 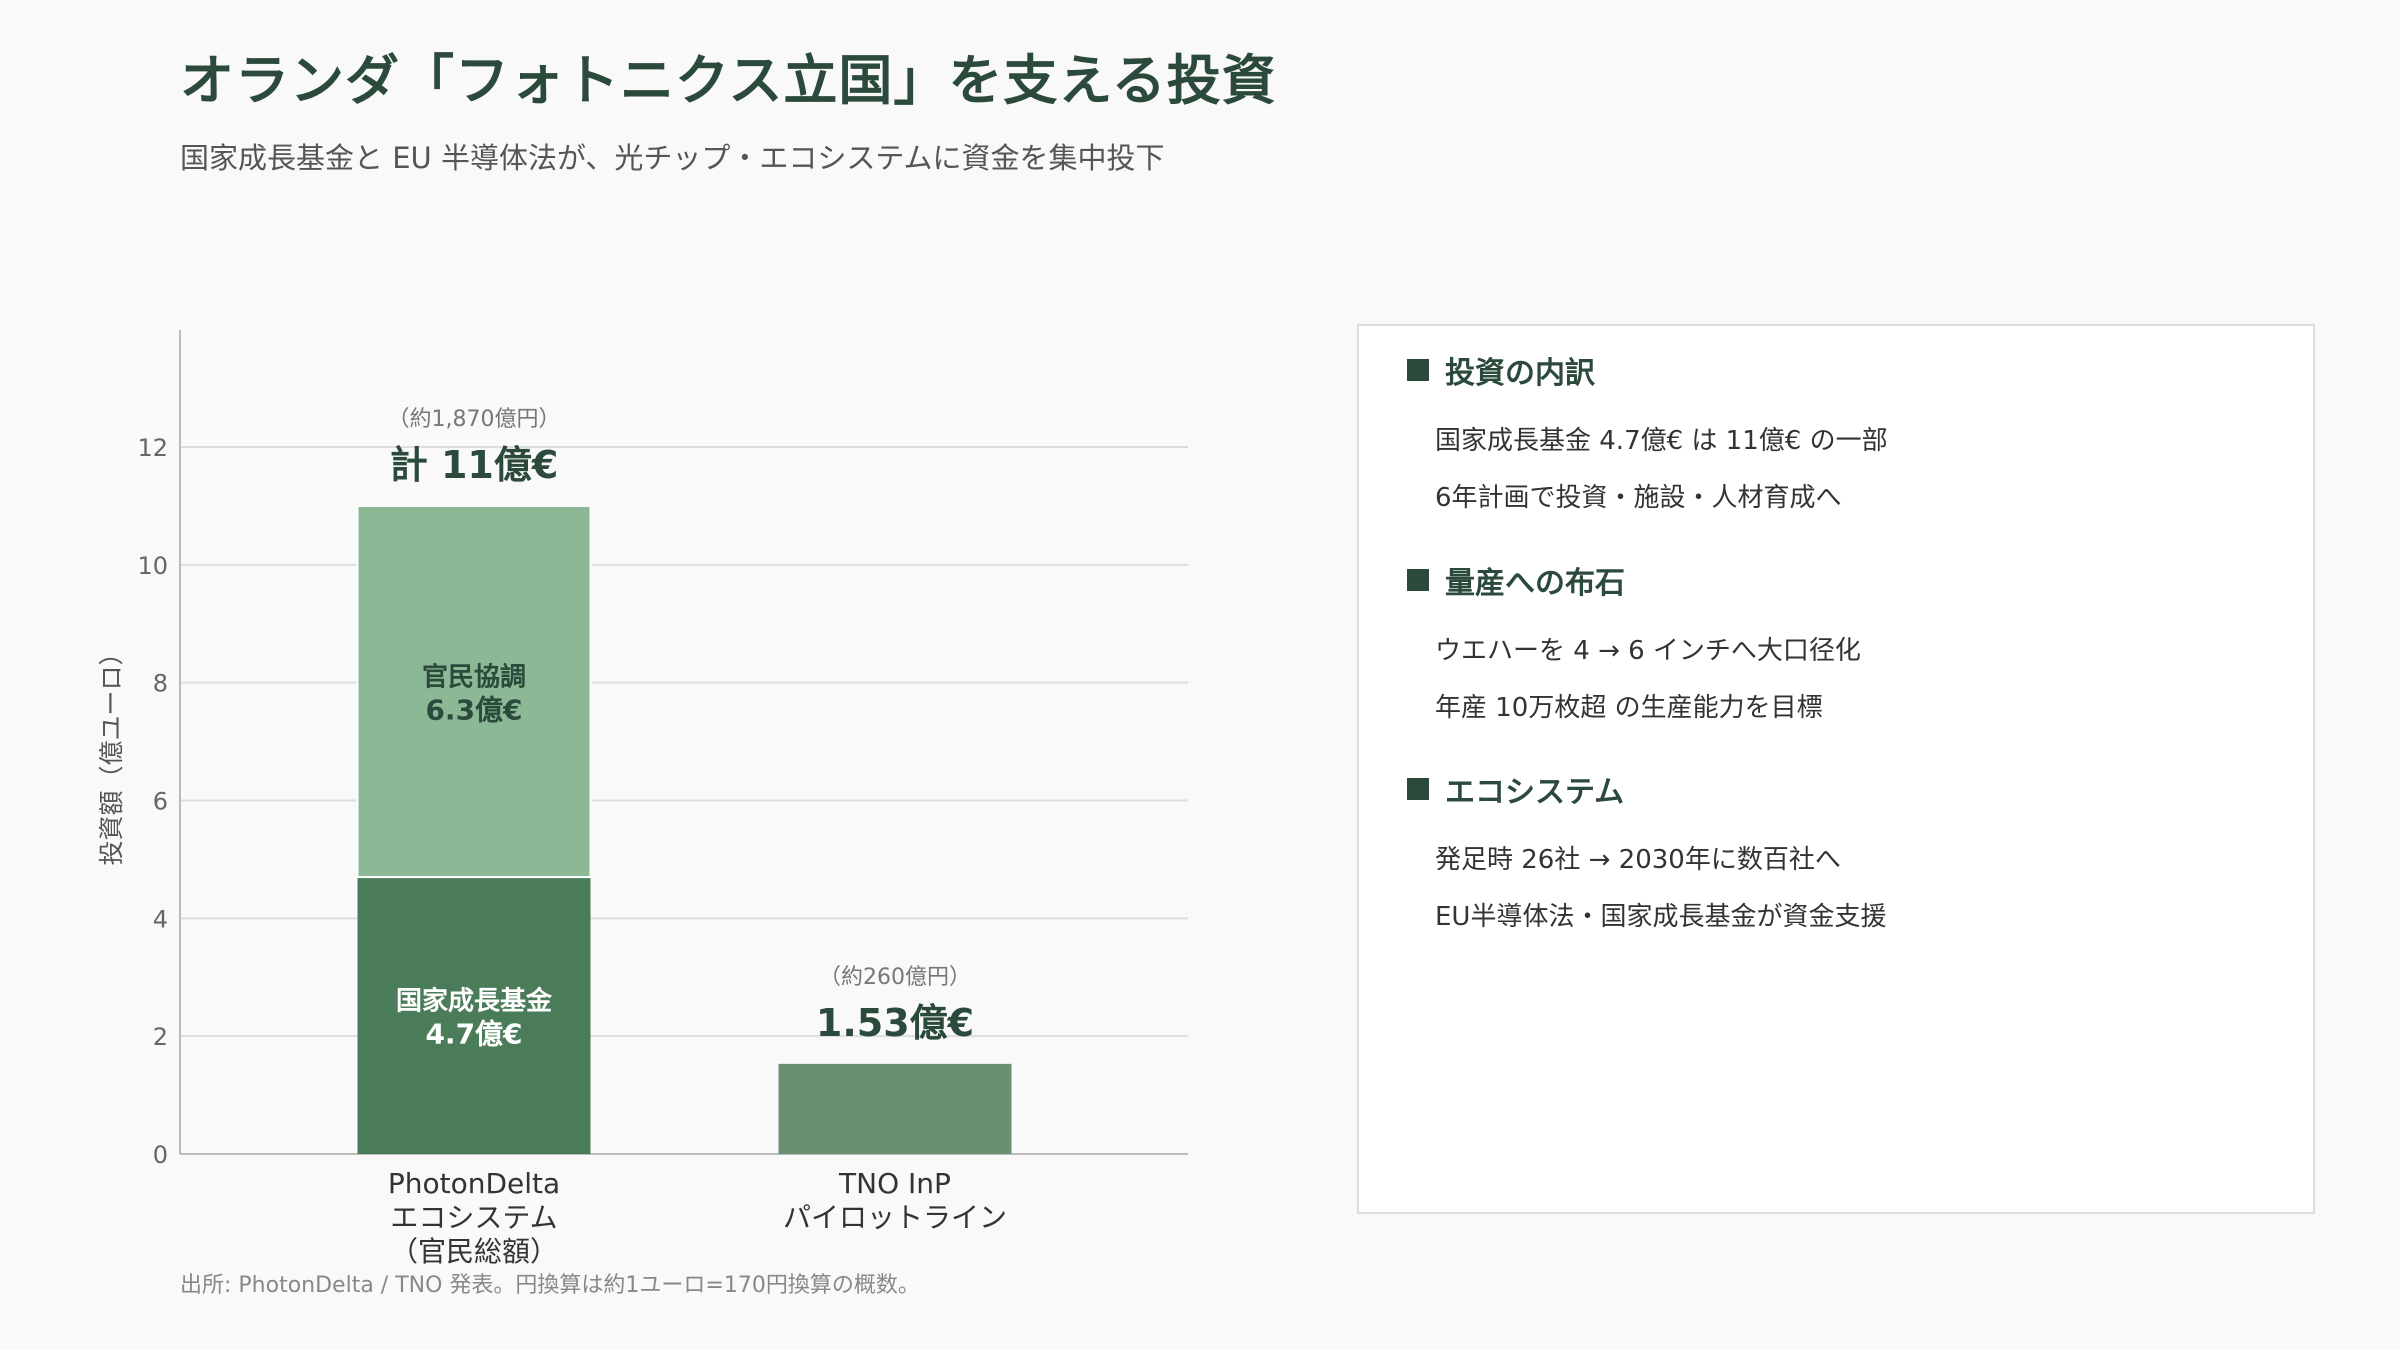 What do you see at coordinates (1629, 708) in the screenshot?
I see `section-line: 年産 10万枚超 の生産能力を目標` at bounding box center [1629, 708].